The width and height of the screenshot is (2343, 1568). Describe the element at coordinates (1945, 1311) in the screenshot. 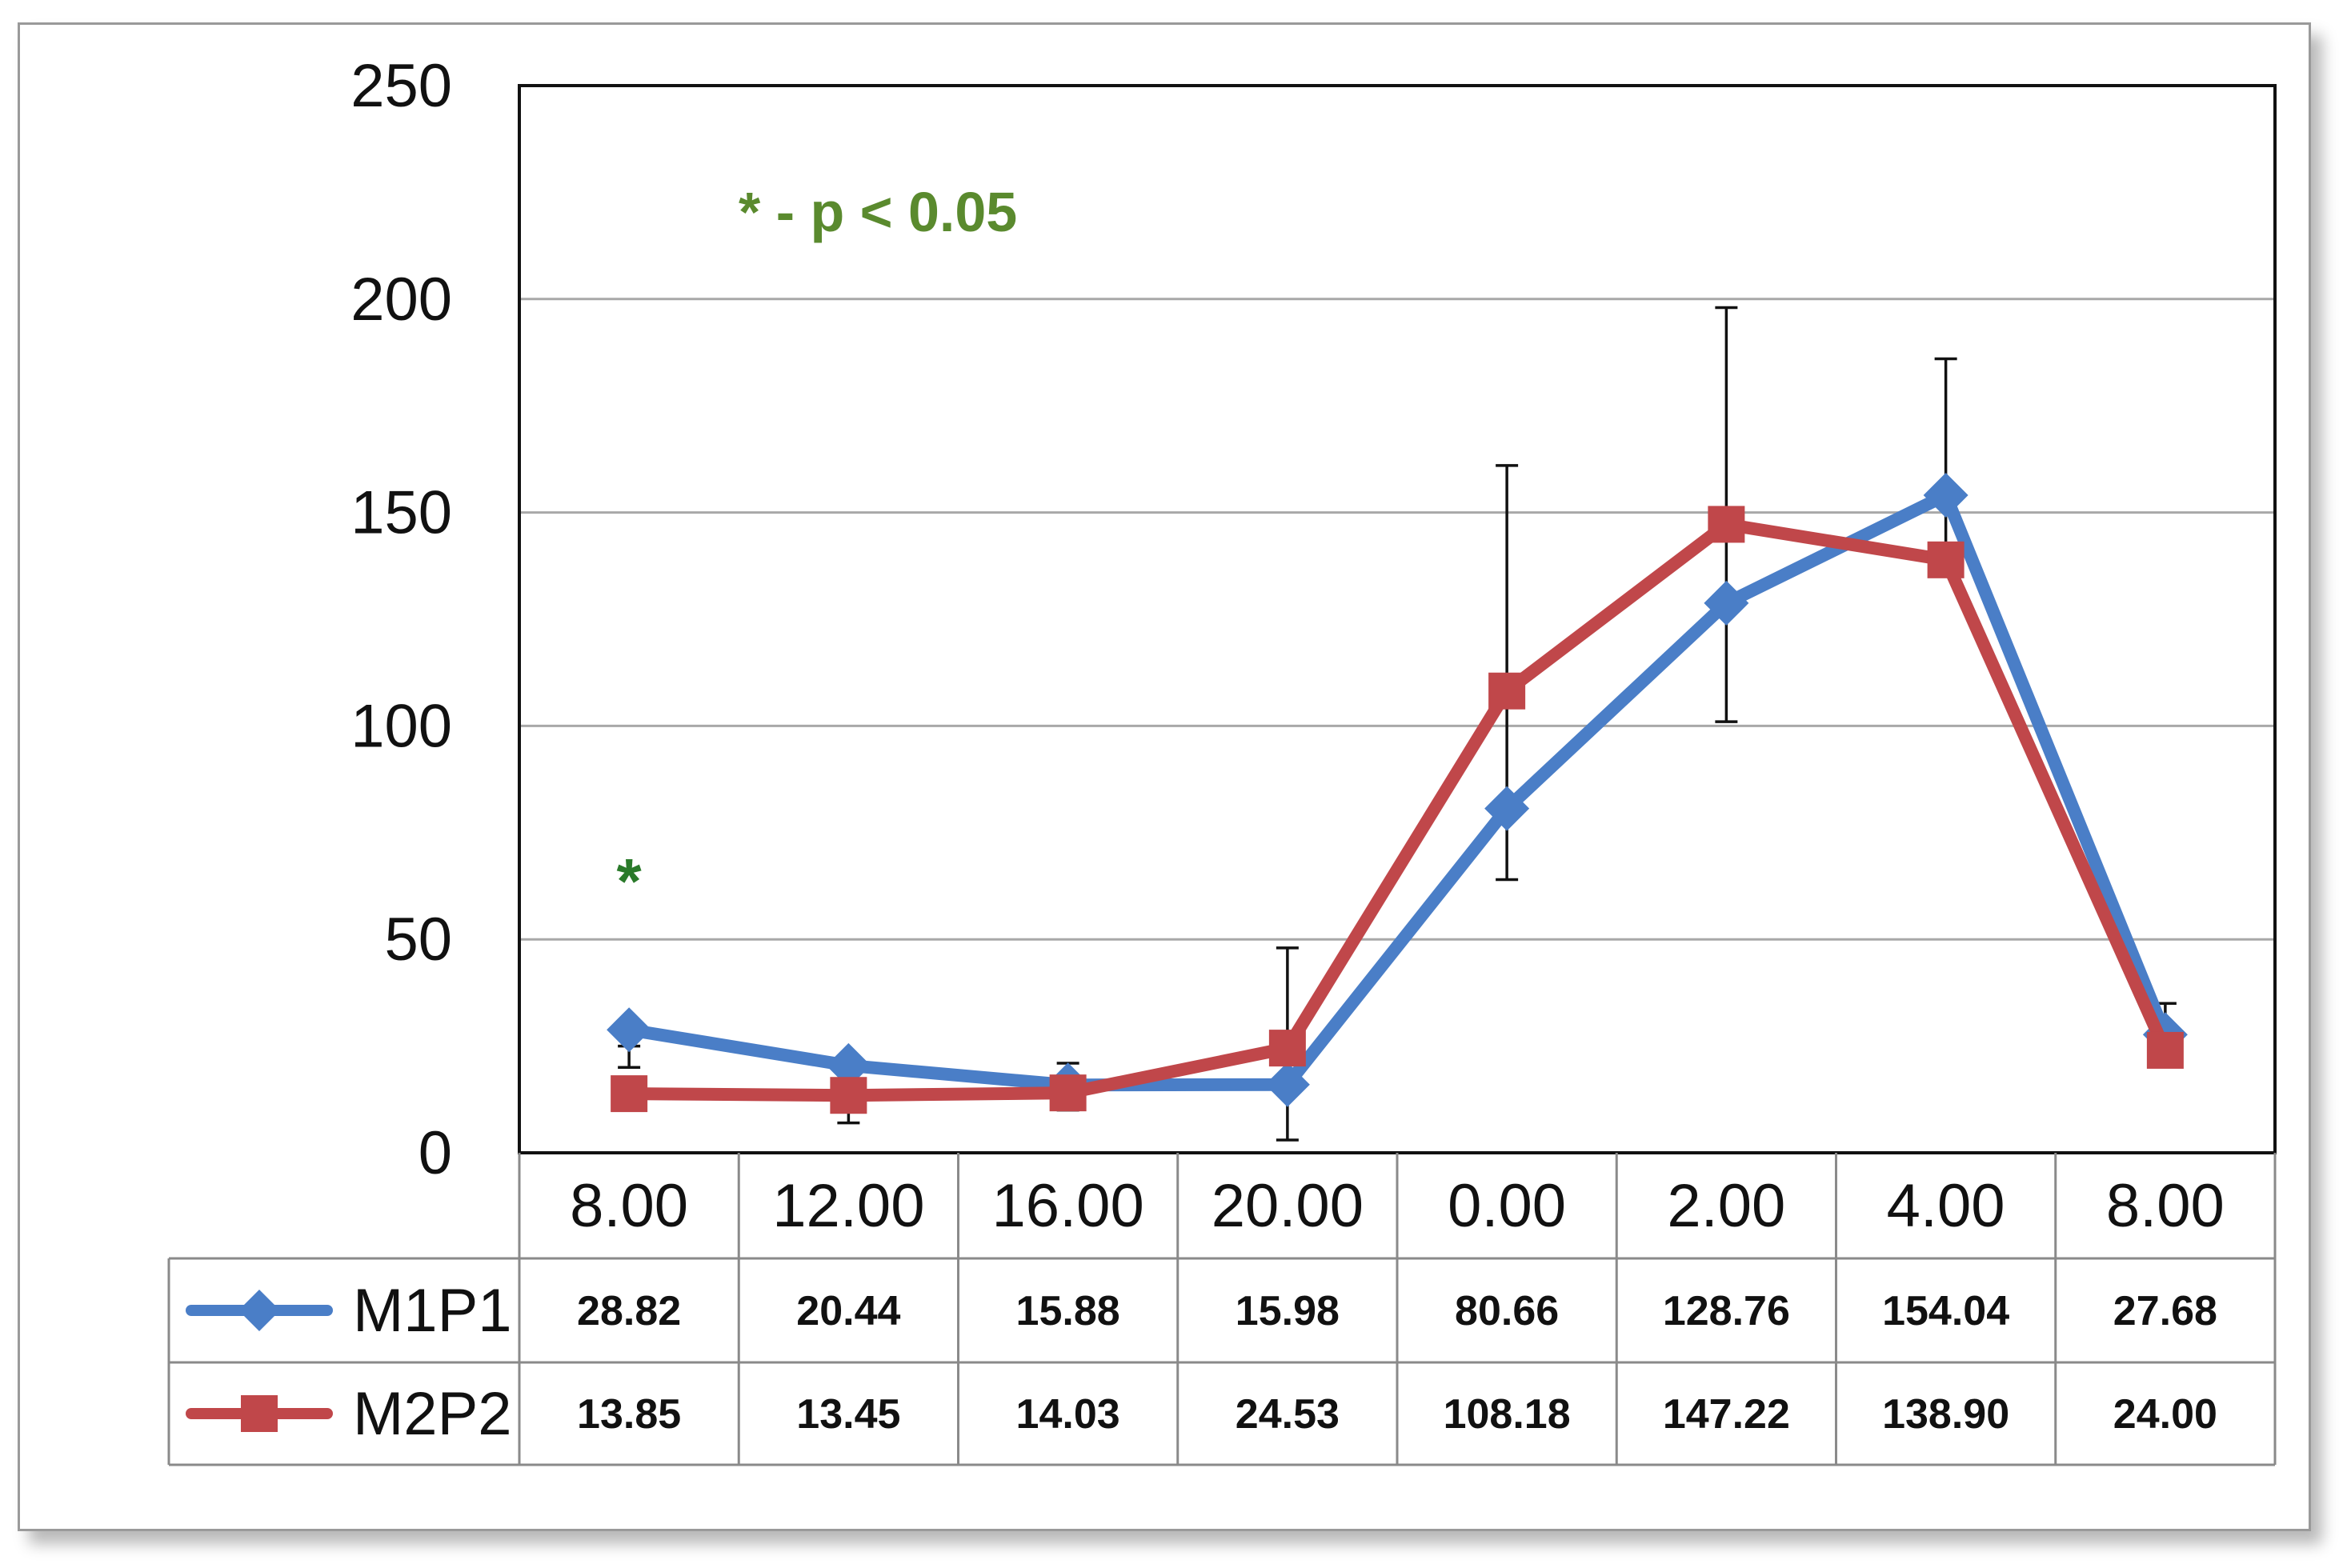

I see `table-cell: 154.04` at that location.